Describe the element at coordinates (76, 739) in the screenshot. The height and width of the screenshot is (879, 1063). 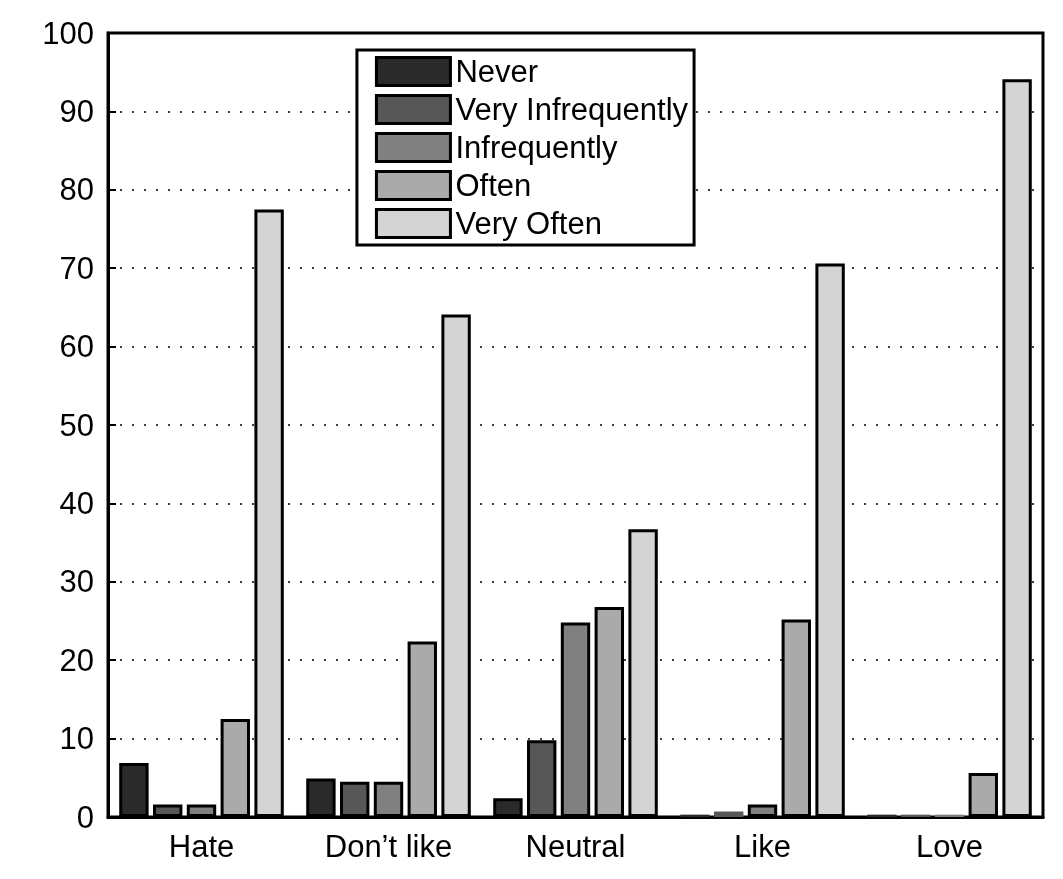
I see `y-tick-label: 10` at that location.